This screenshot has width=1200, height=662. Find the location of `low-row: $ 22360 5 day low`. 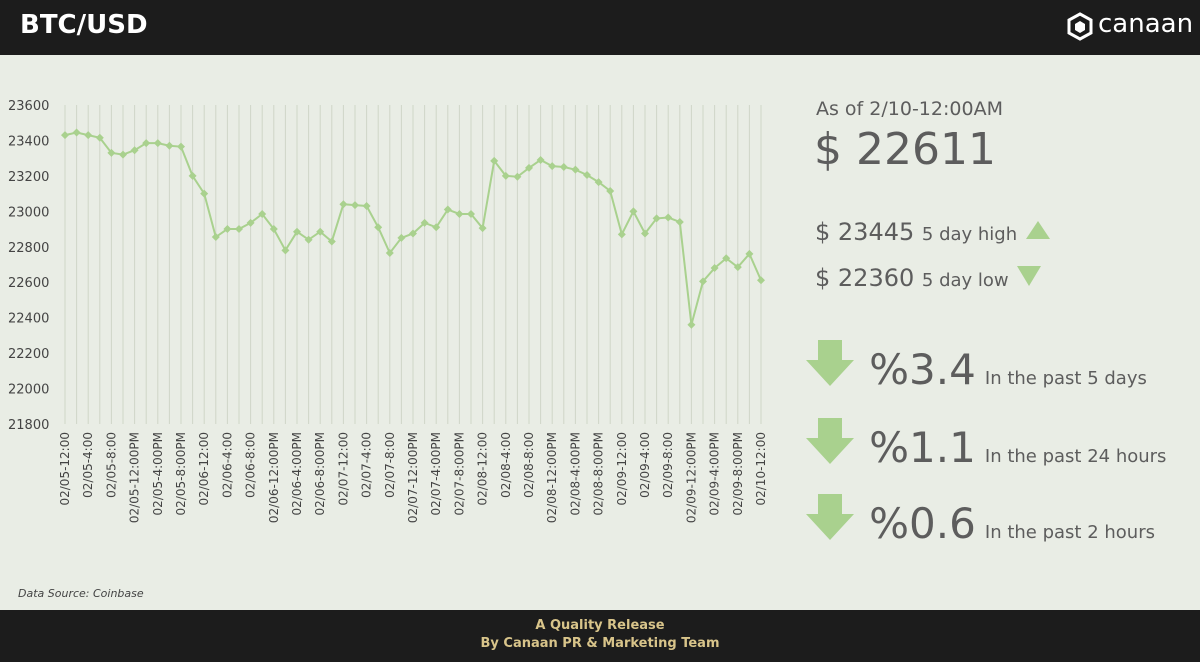

low-row: $ 22360 5 day low is located at coordinates (928, 277).